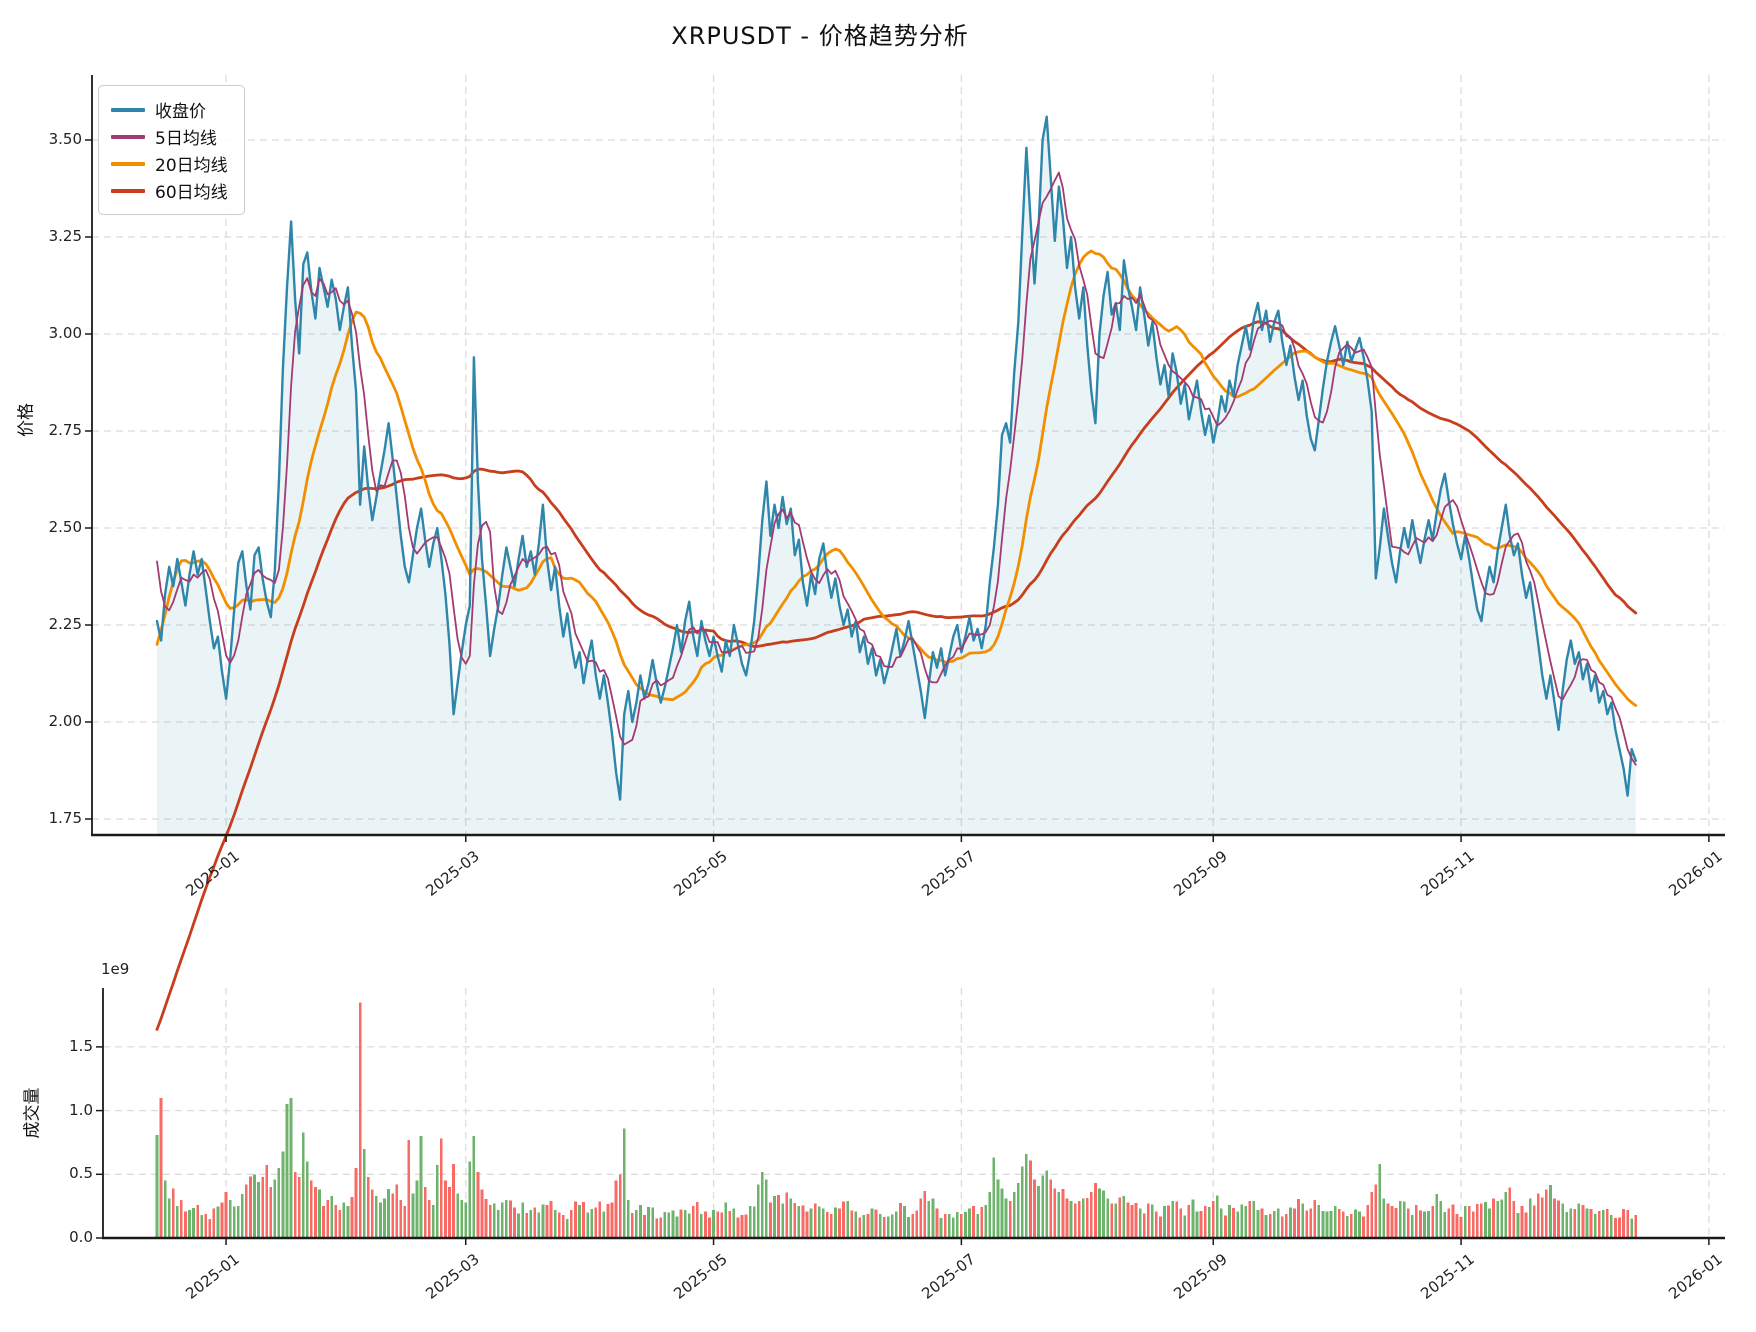 This screenshot has height=1332, width=1756. What do you see at coordinates (65, 333) in the screenshot?
I see `price-y-tick-label: 3.00` at bounding box center [65, 333].